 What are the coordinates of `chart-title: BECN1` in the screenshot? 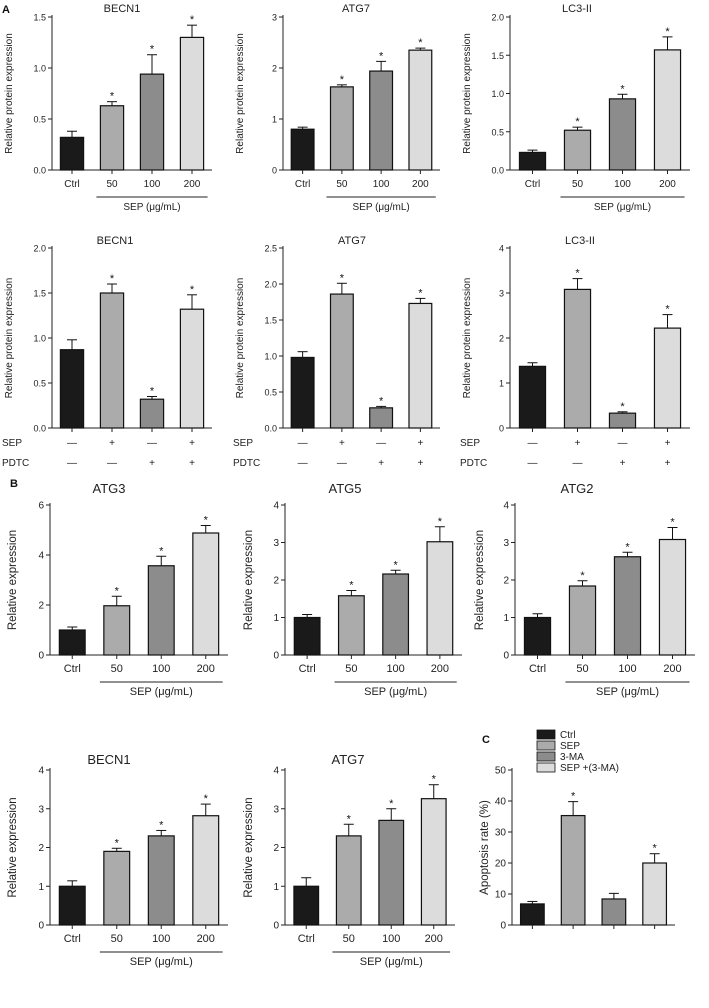 It's located at (115, 241).